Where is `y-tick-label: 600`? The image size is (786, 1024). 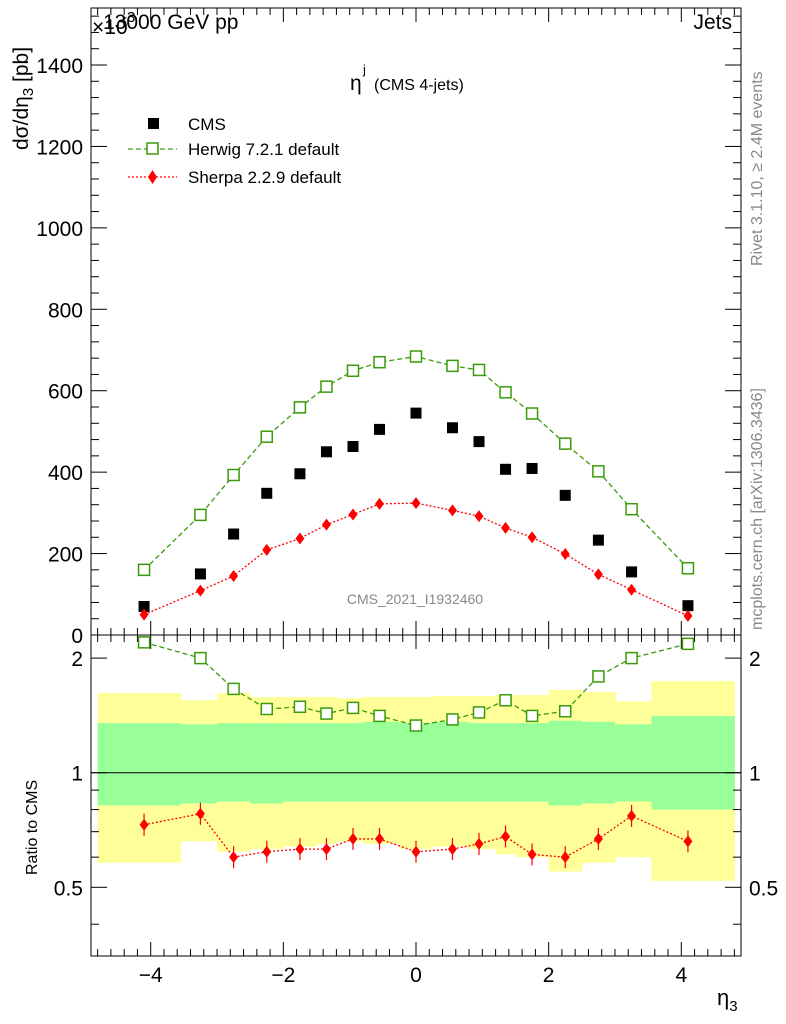 y-tick-label: 600 is located at coordinates (65, 392).